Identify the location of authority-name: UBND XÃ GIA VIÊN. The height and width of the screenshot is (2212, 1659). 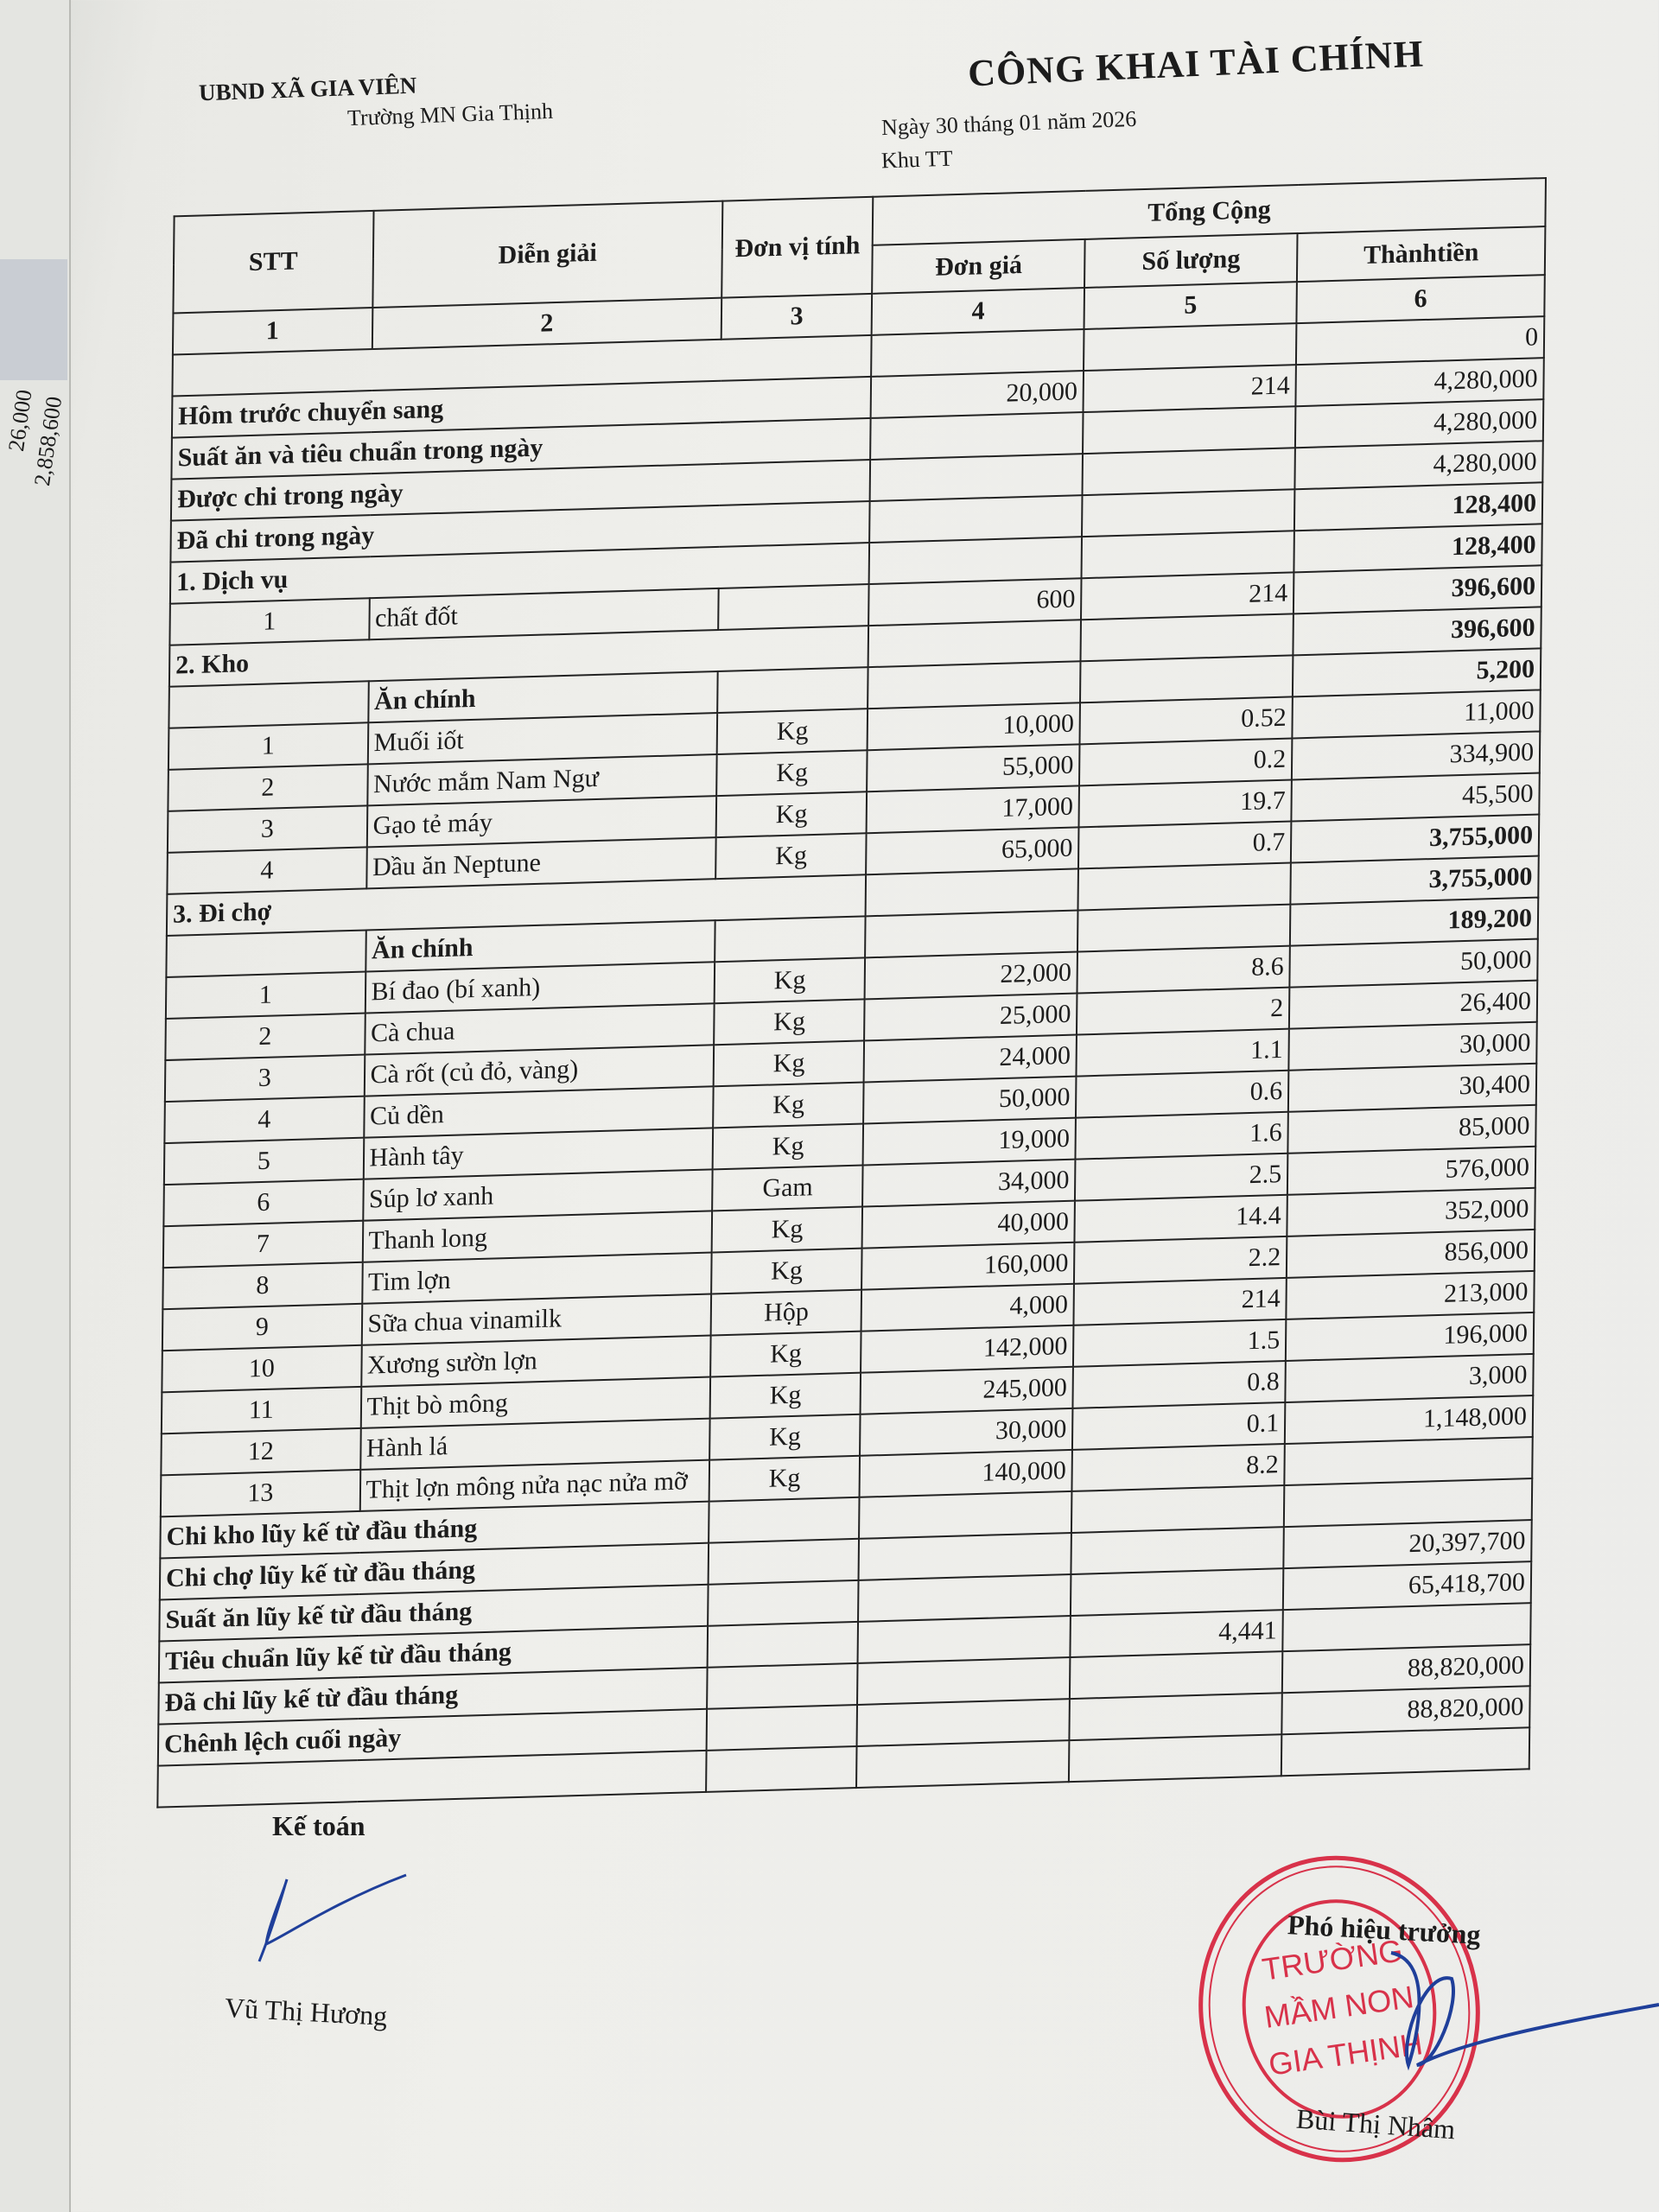
(307, 89).